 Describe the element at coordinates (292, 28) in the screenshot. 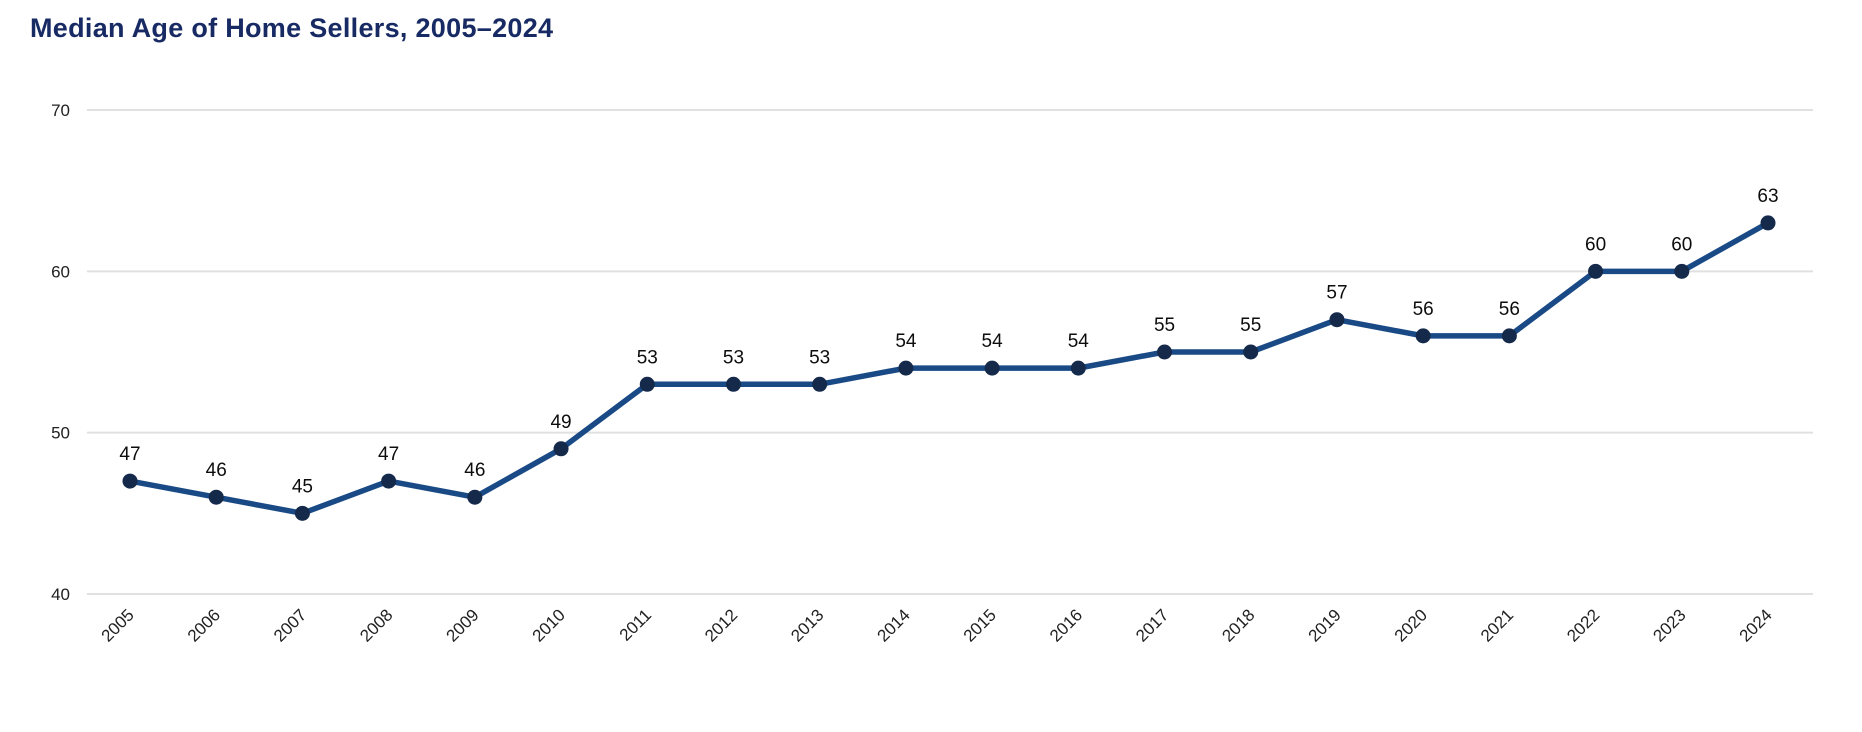

I see `chart-title: Median Age of Home Sellers, 2005–2024` at that location.